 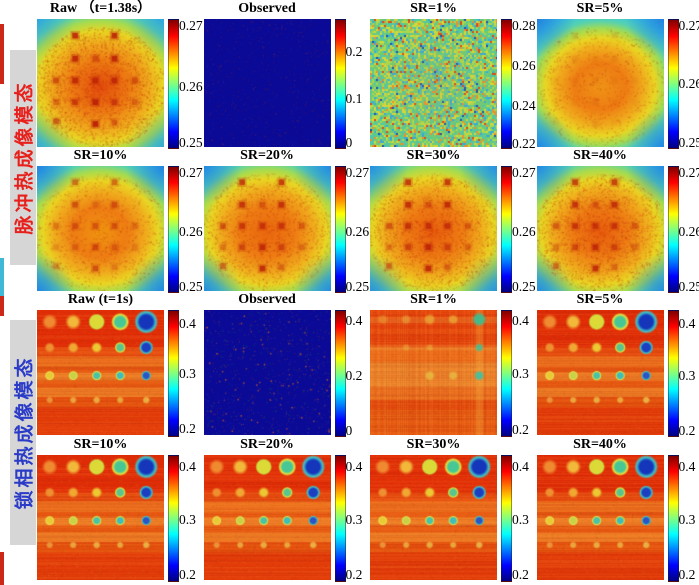 I want to click on colorbar-tick-label: 0, so click(x=349, y=430).